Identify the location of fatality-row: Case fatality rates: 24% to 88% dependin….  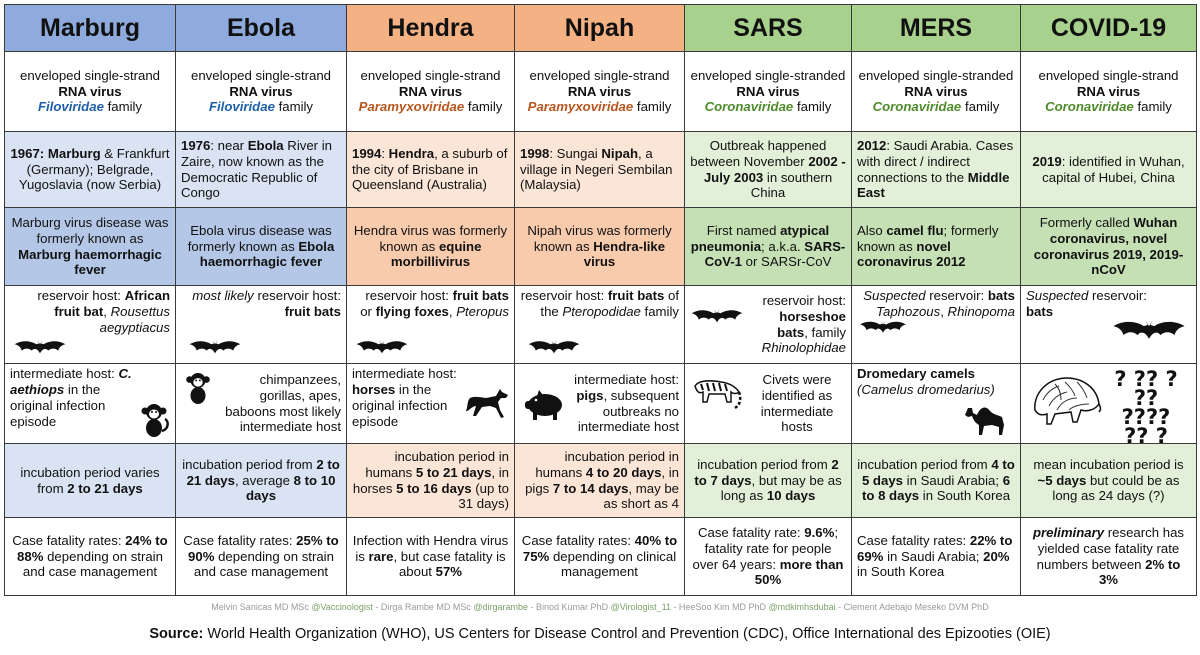
(600, 556).